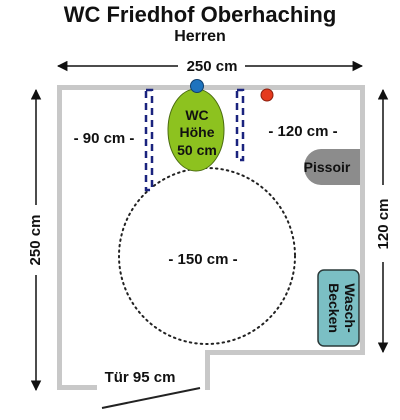 The width and height of the screenshot is (400, 420). Describe the element at coordinates (197, 132) in the screenshot. I see `wc-label-line2: Höhe` at that location.